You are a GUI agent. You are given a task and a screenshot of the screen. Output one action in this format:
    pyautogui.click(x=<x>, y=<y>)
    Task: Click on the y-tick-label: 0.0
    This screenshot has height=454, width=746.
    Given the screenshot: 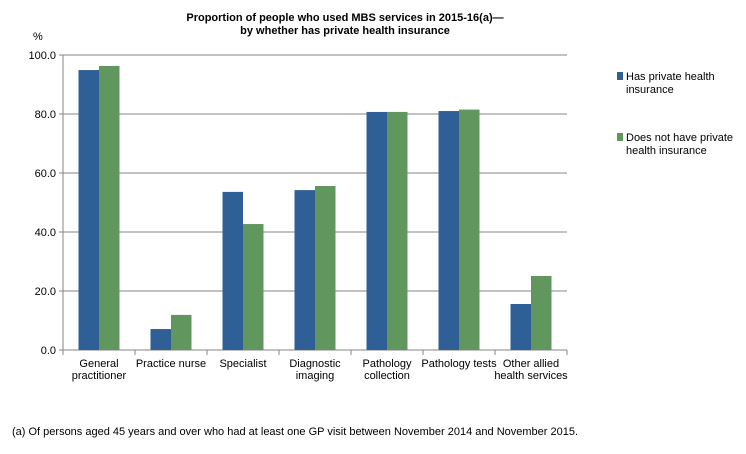 What is the action you would take?
    pyautogui.click(x=48, y=351)
    